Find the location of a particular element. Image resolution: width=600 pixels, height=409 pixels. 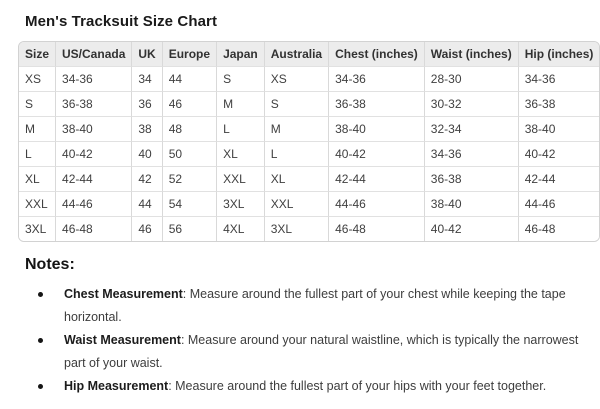

cell: 40 is located at coordinates (146, 153).